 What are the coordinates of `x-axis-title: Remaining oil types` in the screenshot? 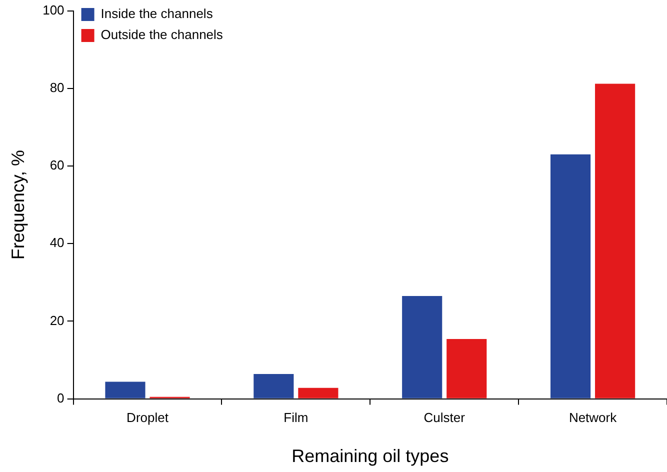 It's located at (370, 456).